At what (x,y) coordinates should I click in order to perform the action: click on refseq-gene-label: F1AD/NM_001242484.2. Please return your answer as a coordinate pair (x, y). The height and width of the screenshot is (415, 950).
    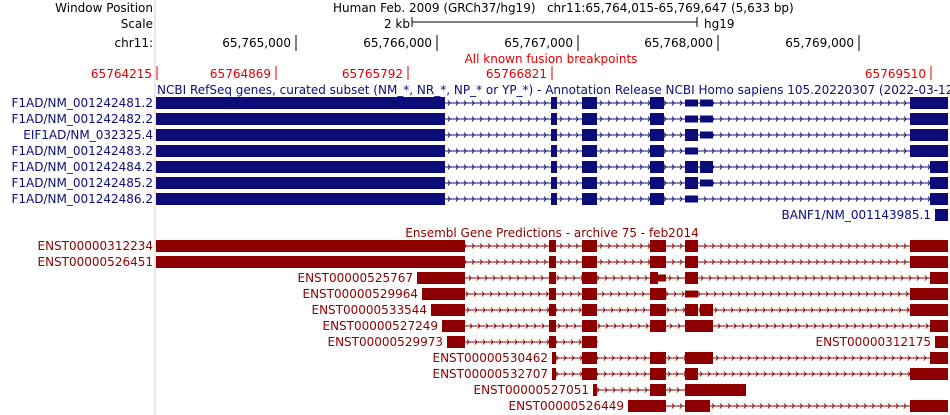
    Looking at the image, I should click on (82, 167).